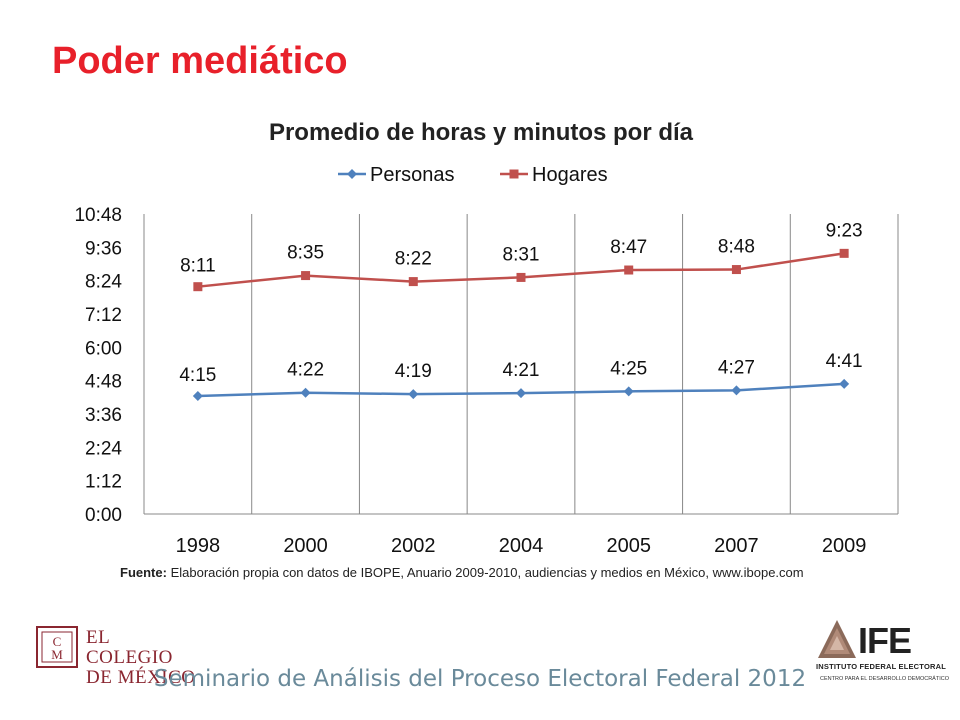  Describe the element at coordinates (736, 367) in the screenshot. I see `data-label: 4:27` at that location.